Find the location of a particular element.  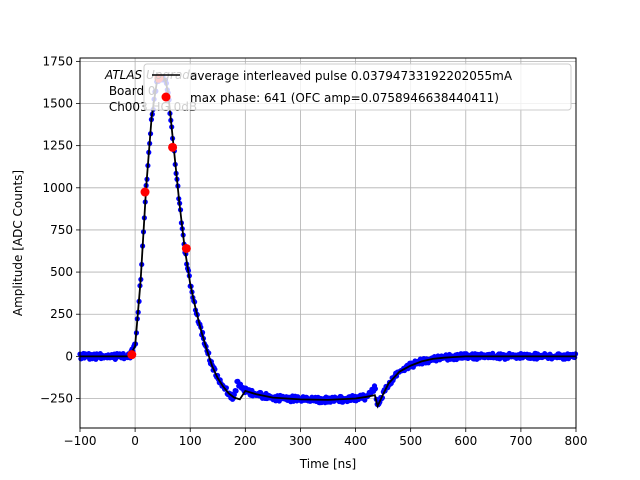

y-axis-label: Amplitude [ADC Counts] is located at coordinates (18, 243).